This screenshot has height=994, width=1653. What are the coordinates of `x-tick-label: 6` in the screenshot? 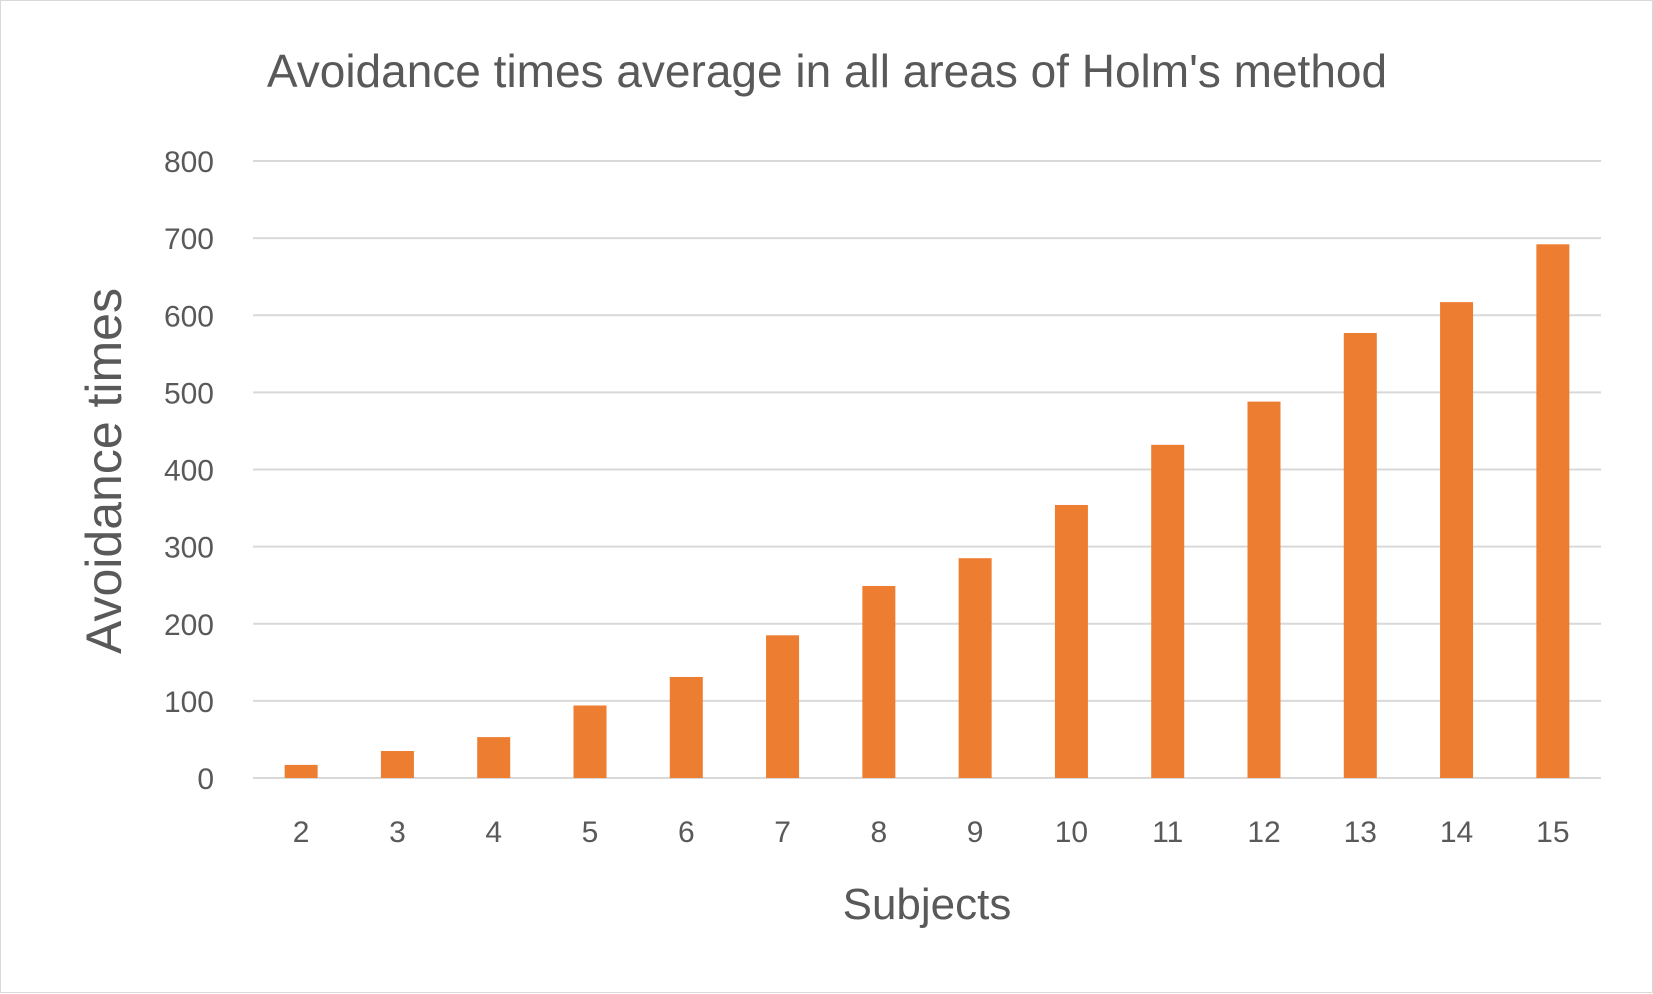 It's located at (686, 832).